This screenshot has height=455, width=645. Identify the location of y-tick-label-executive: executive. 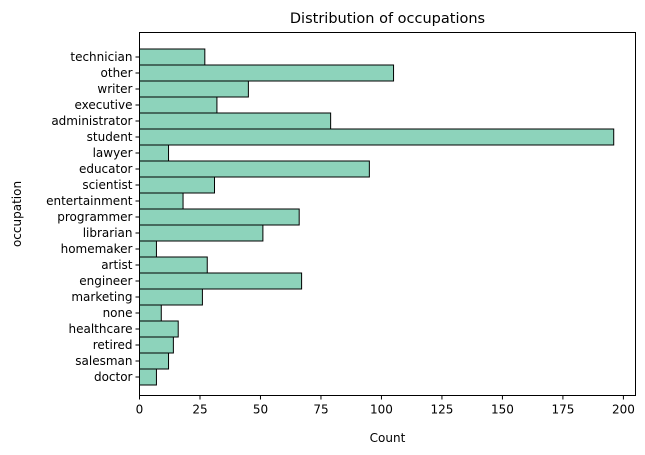
(103, 105).